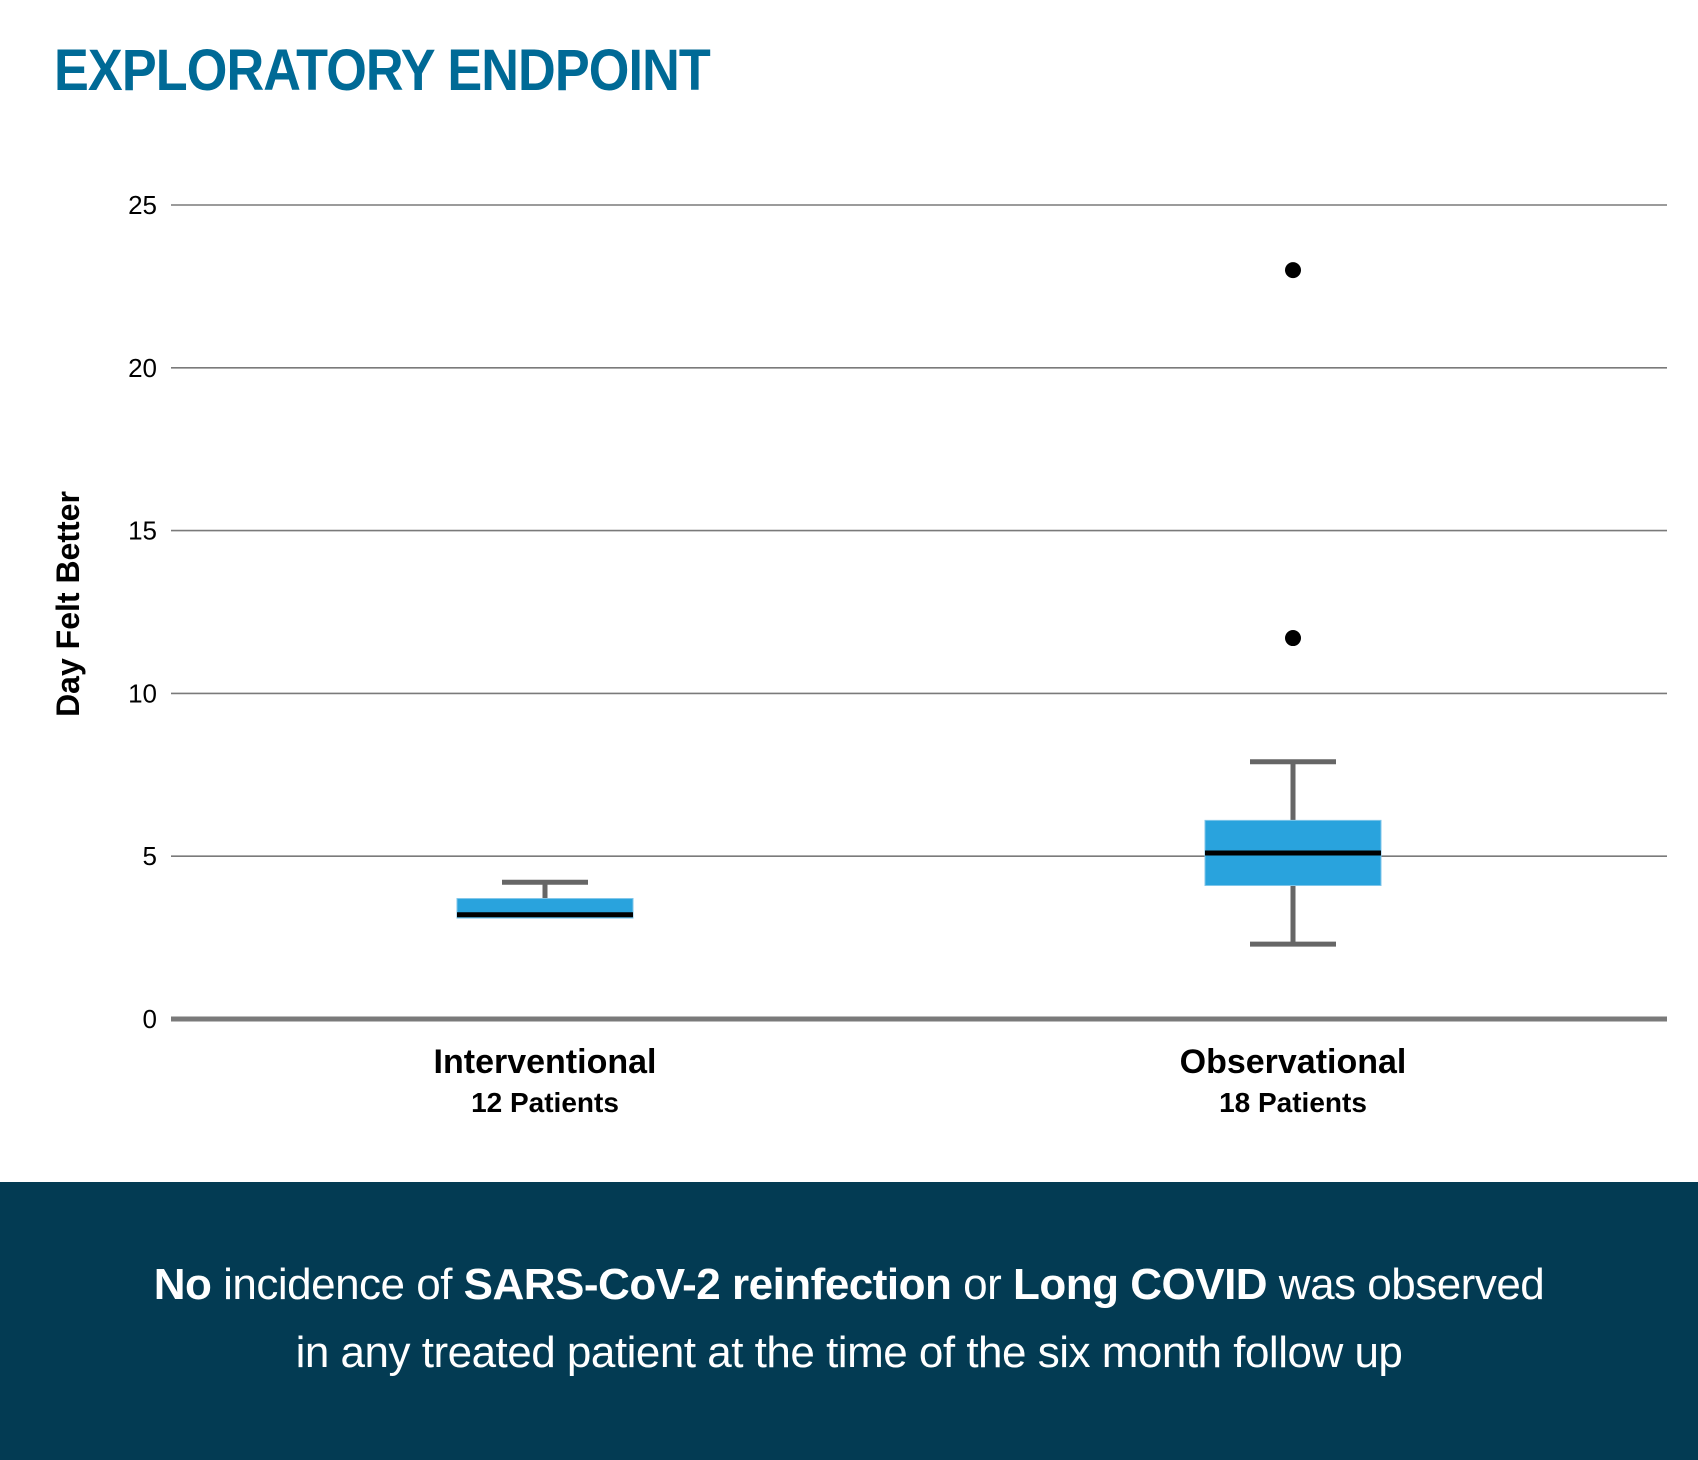 Image resolution: width=1698 pixels, height=1460 pixels. I want to click on category-sublabel: 18 Patients, so click(1293, 1102).